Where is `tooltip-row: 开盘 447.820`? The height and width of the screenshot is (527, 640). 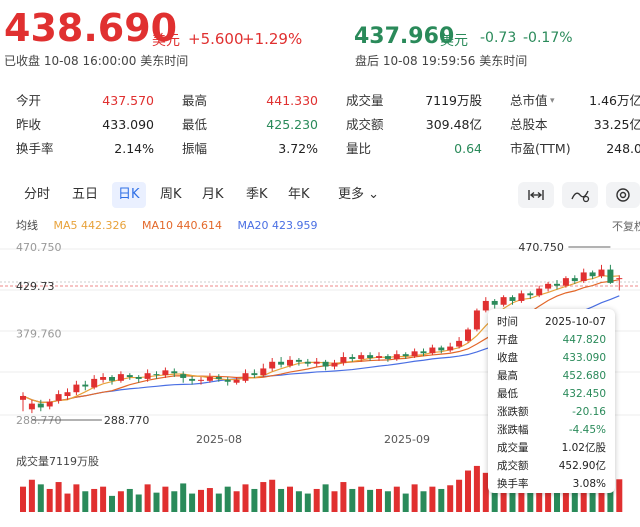 tooltip-row: 开盘 447.820 is located at coordinates (551, 340).